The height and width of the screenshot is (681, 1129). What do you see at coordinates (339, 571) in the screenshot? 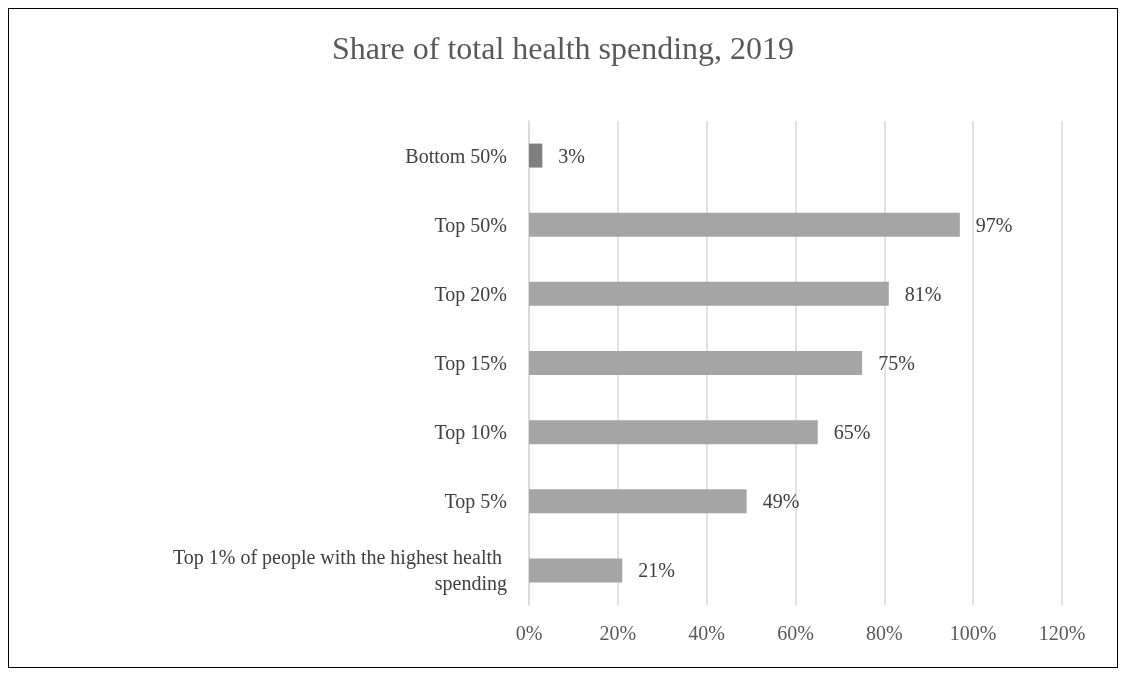
I see `y-tick-label: Top 1% of people with the highest health spending` at bounding box center [339, 571].